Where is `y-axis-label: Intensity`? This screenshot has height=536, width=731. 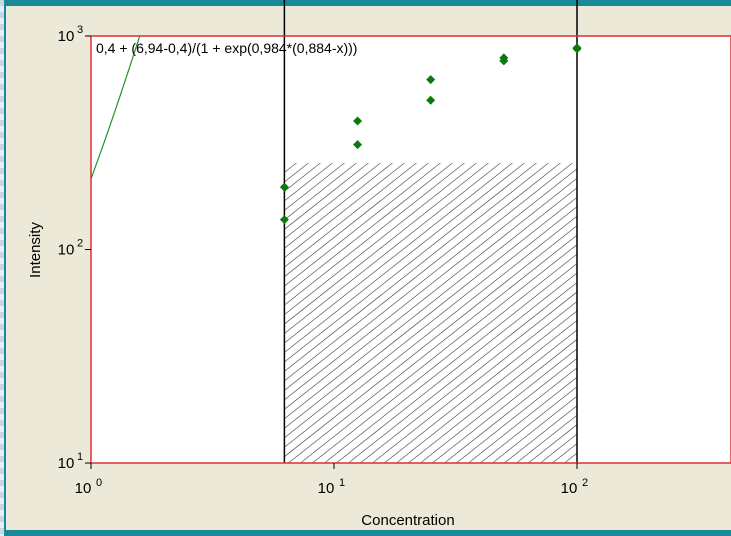 y-axis-label: Intensity is located at coordinates (35, 250).